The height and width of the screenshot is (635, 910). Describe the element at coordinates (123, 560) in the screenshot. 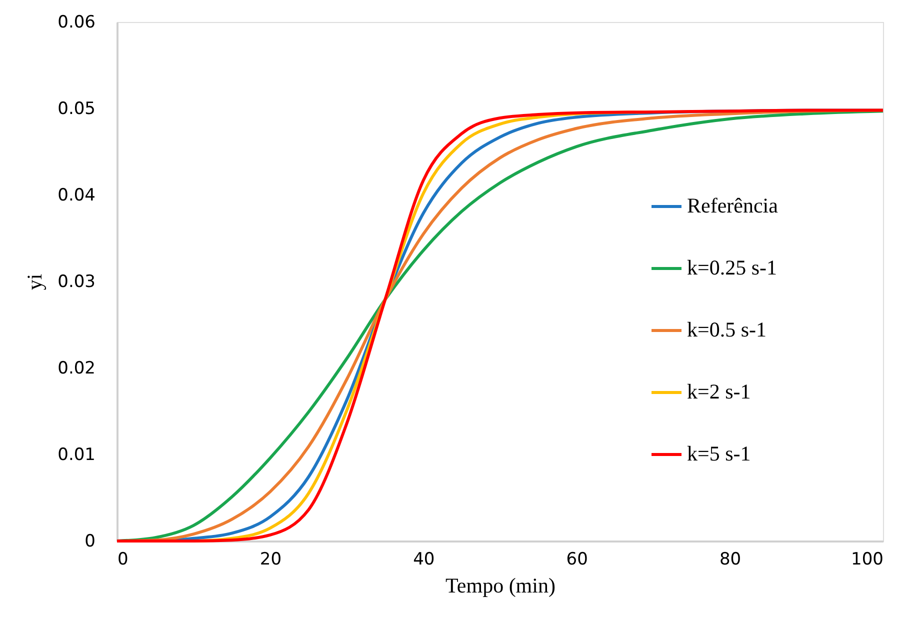

I see `x-tick-label: 0` at that location.